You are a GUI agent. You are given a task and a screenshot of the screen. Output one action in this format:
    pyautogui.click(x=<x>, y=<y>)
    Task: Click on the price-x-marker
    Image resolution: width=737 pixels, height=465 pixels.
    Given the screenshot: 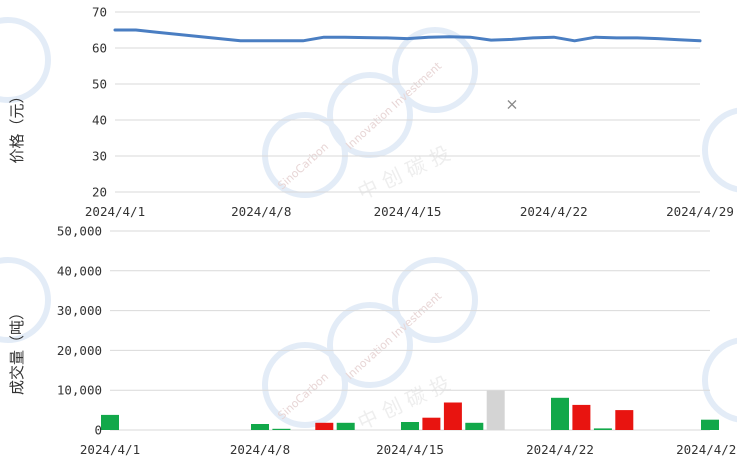 What is the action you would take?
    pyautogui.click(x=512, y=104)
    